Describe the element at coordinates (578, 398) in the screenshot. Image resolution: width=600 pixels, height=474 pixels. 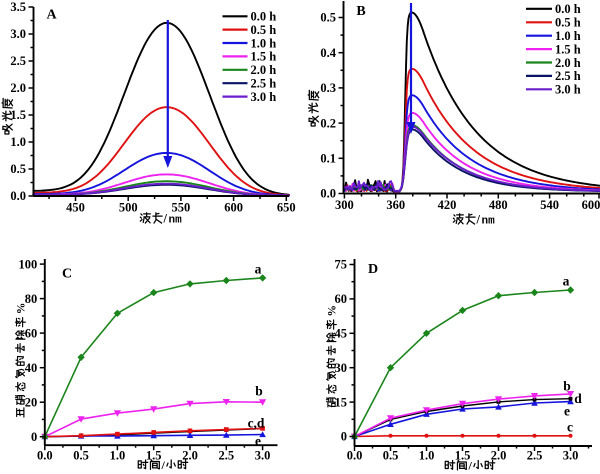
I see `svg-text: d` at that location.